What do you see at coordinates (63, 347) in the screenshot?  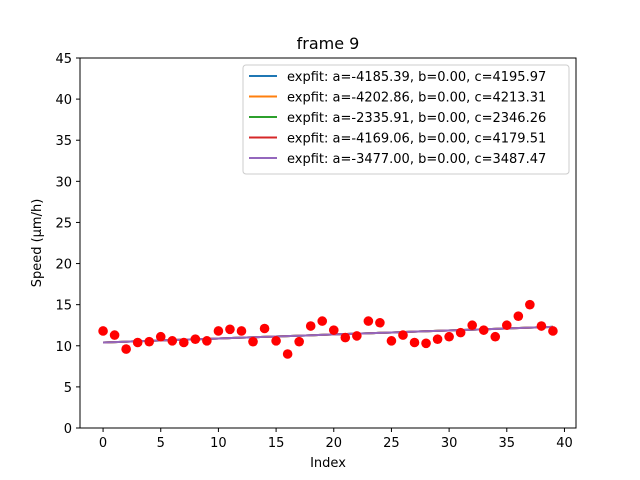 I see `y-tick-label: 10` at bounding box center [63, 347].